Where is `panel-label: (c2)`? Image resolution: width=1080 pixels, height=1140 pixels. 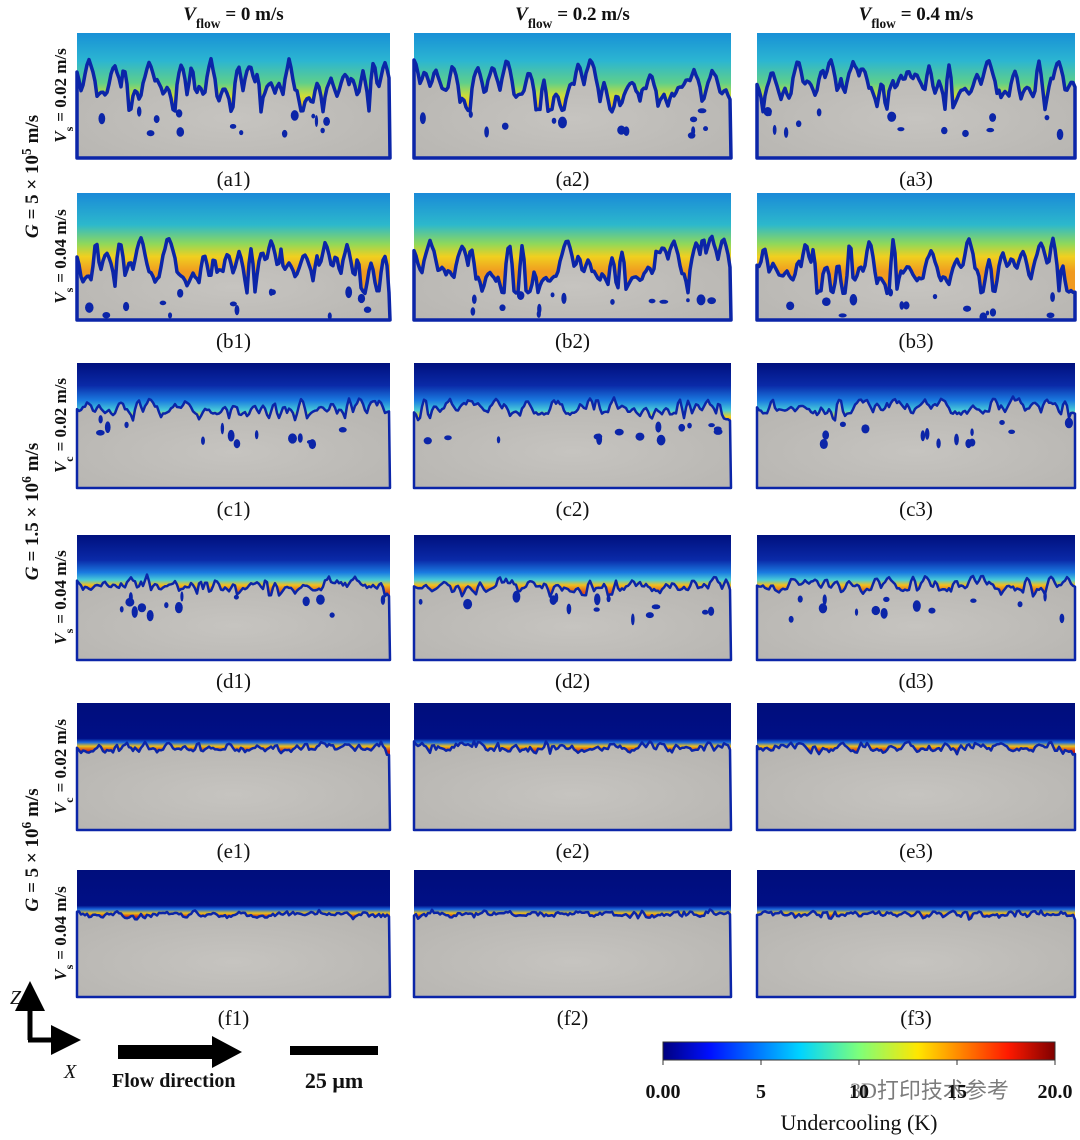 panel-label: (c2) is located at coordinates (573, 509).